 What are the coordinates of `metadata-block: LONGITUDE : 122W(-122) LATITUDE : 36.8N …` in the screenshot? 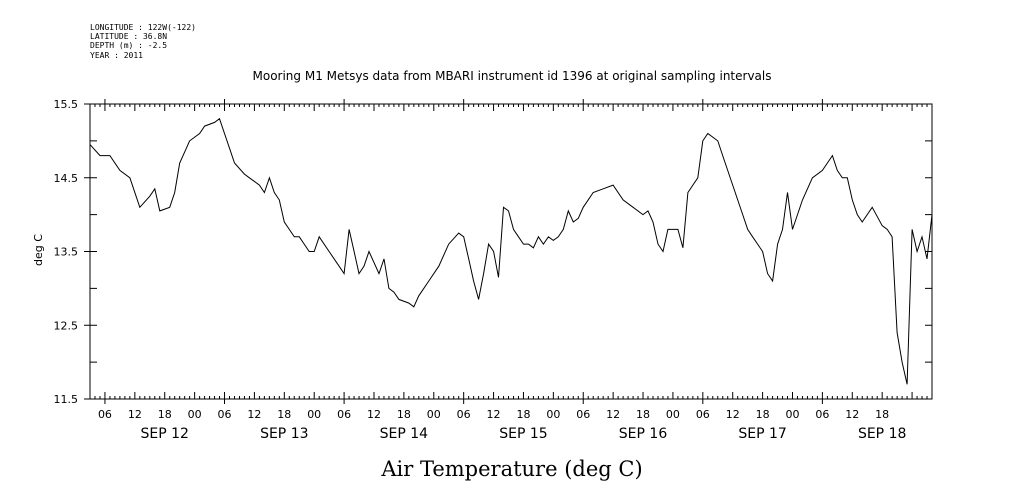 It's located at (143, 41).